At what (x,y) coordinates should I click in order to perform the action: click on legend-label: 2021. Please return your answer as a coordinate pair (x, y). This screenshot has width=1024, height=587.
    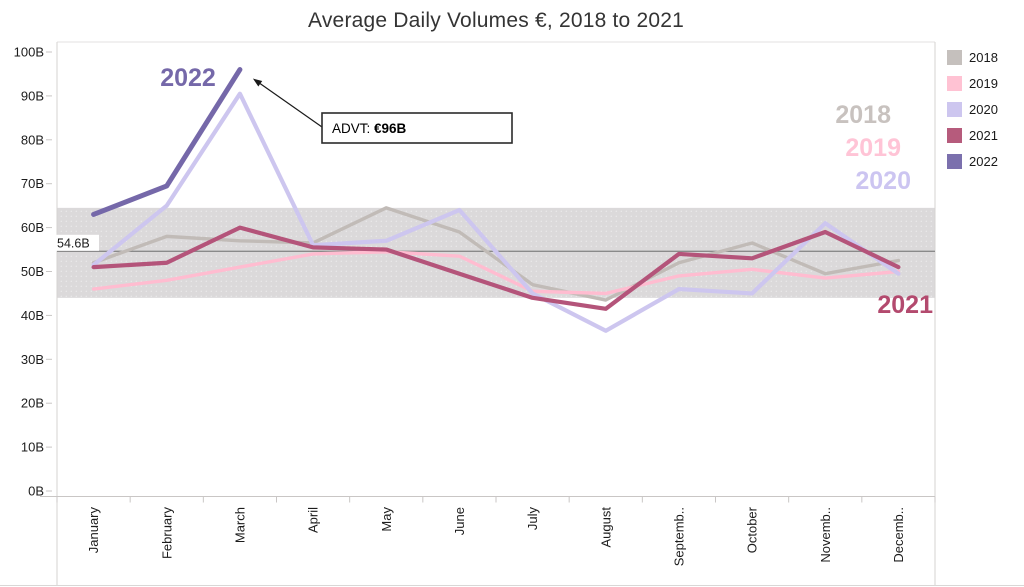
    Looking at the image, I should click on (983, 135).